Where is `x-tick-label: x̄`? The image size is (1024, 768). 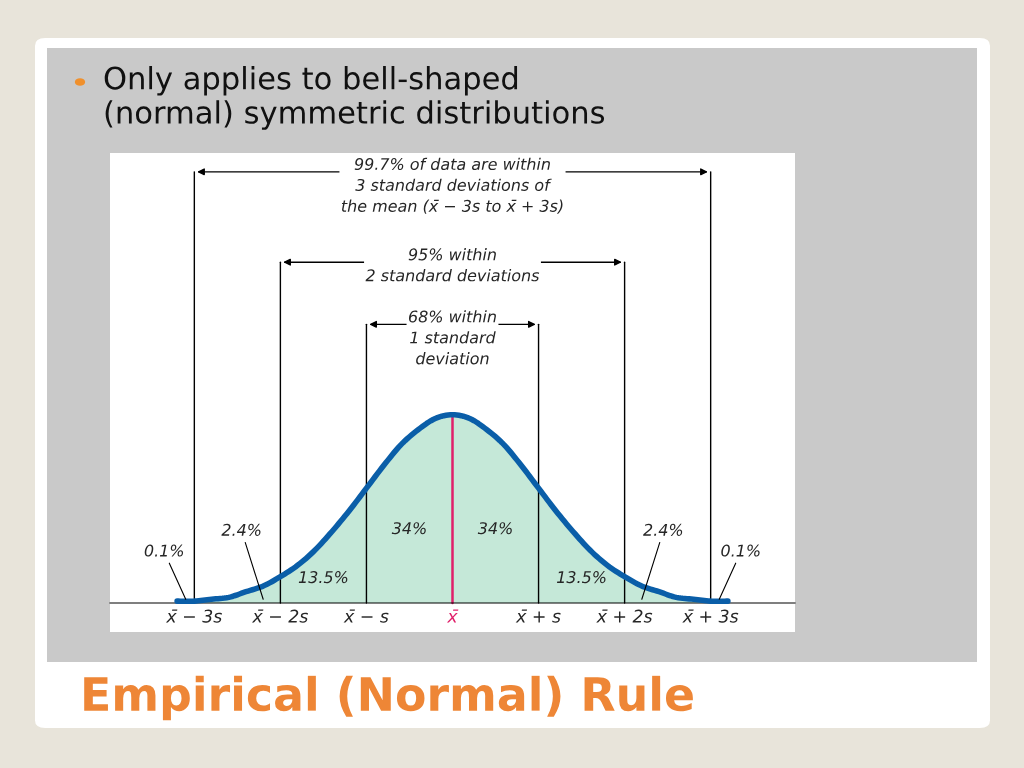
x-tick-label: x̄ is located at coordinates (452, 616).